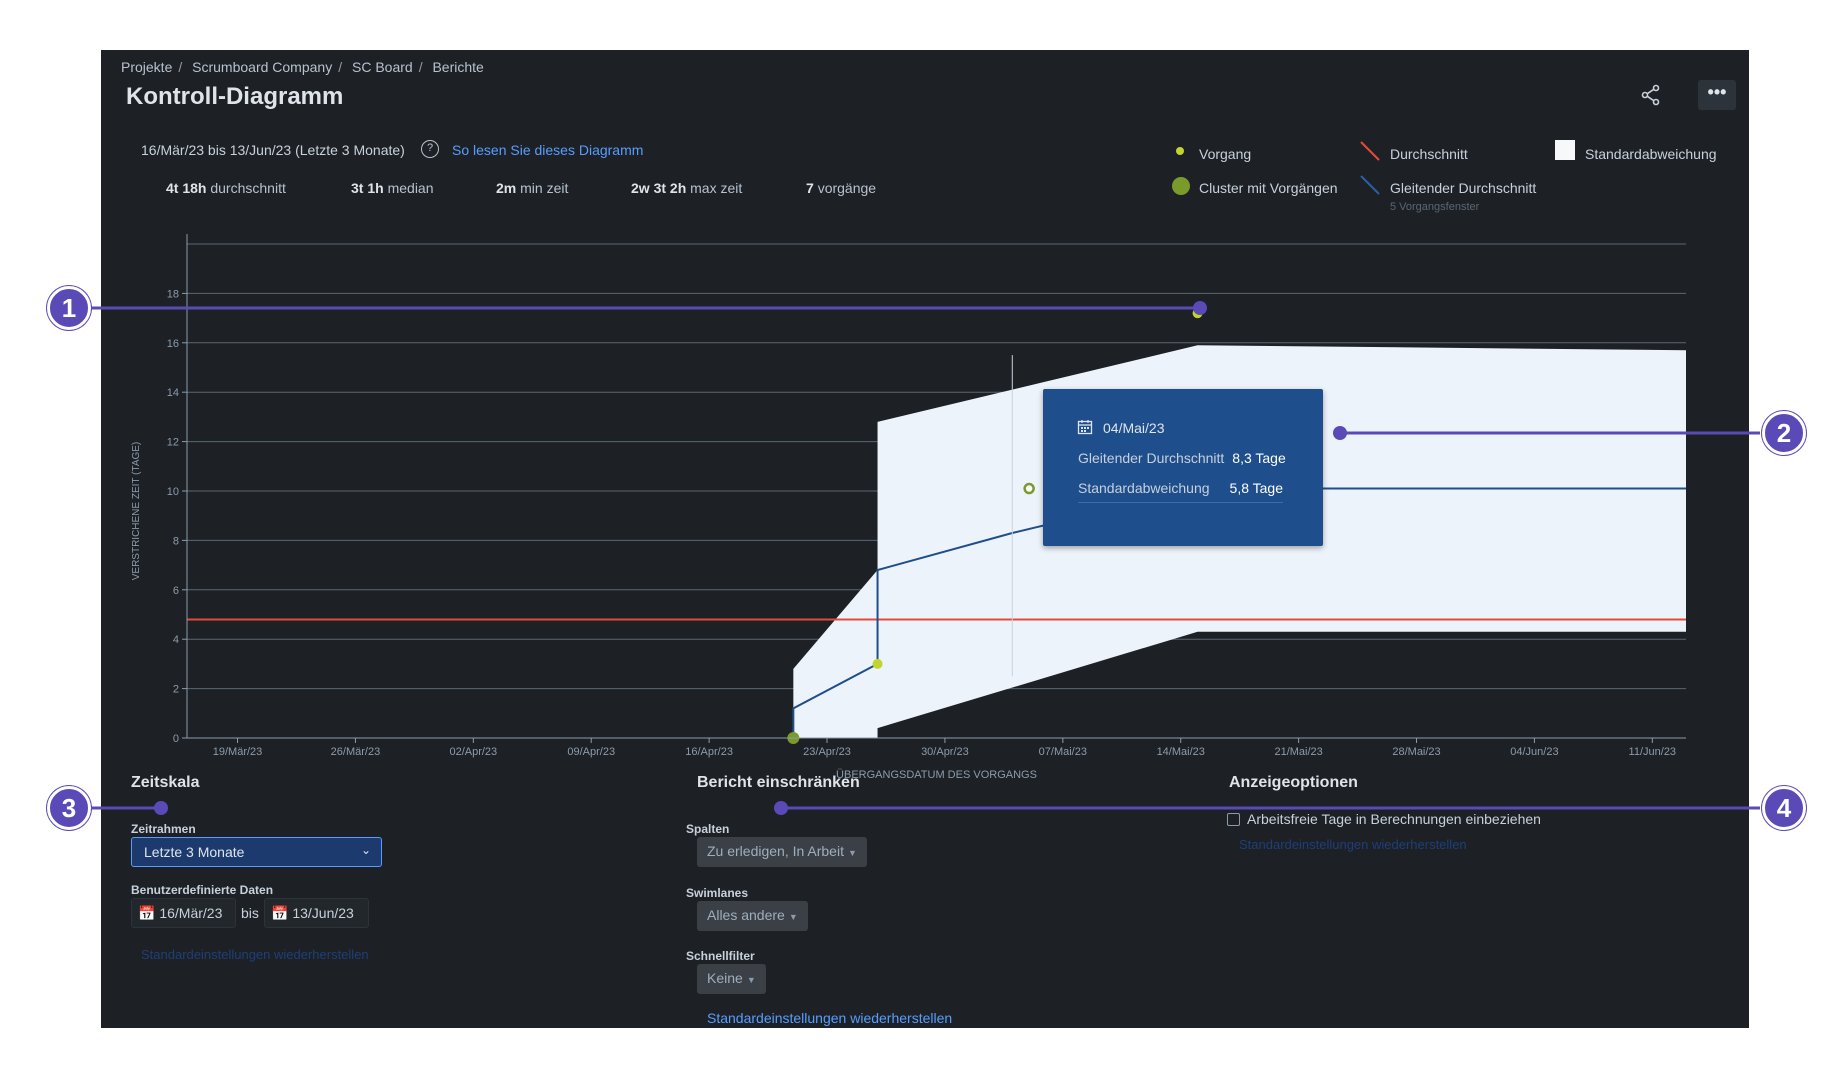 This screenshot has height=1072, width=1838. Describe the element at coordinates (1463, 188) in the screenshot. I see `legend-gleitender: Gleitender Durchschnitt` at that location.